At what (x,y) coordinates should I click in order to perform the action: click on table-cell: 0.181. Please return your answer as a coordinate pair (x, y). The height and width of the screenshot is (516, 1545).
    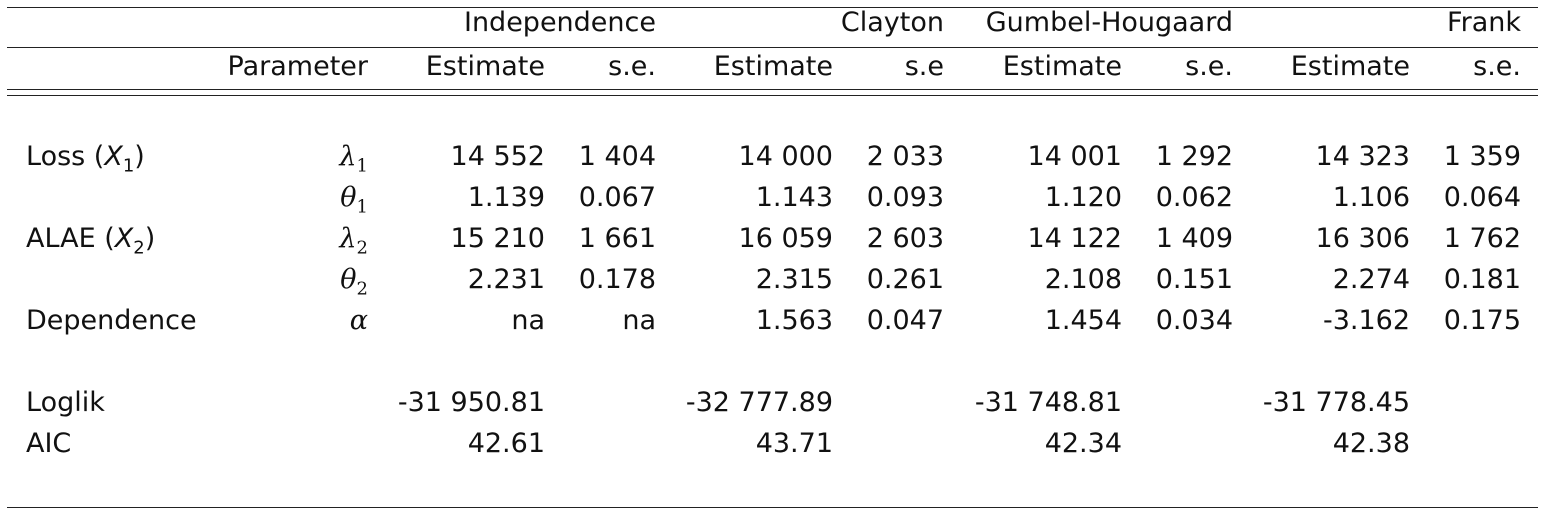
    Looking at the image, I should click on (1482, 279).